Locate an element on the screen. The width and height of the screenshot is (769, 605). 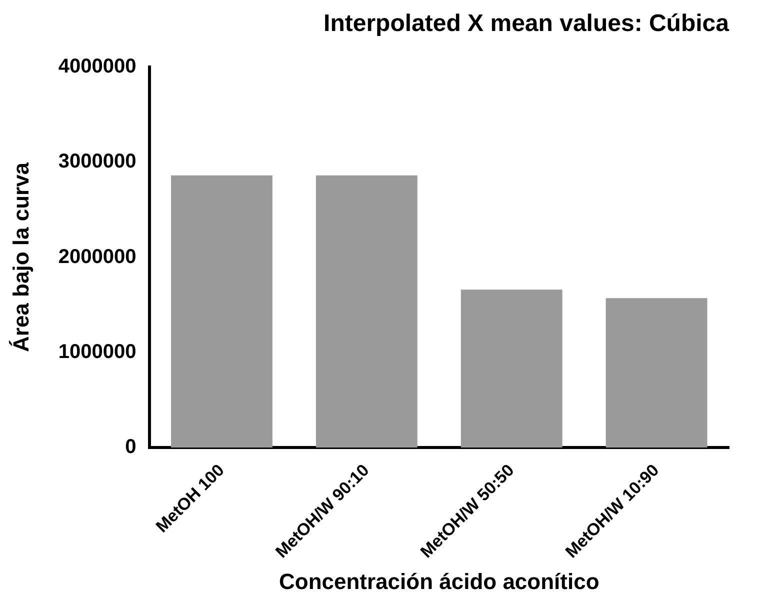
y-tick-label: 4000000 is located at coordinates (97, 66).